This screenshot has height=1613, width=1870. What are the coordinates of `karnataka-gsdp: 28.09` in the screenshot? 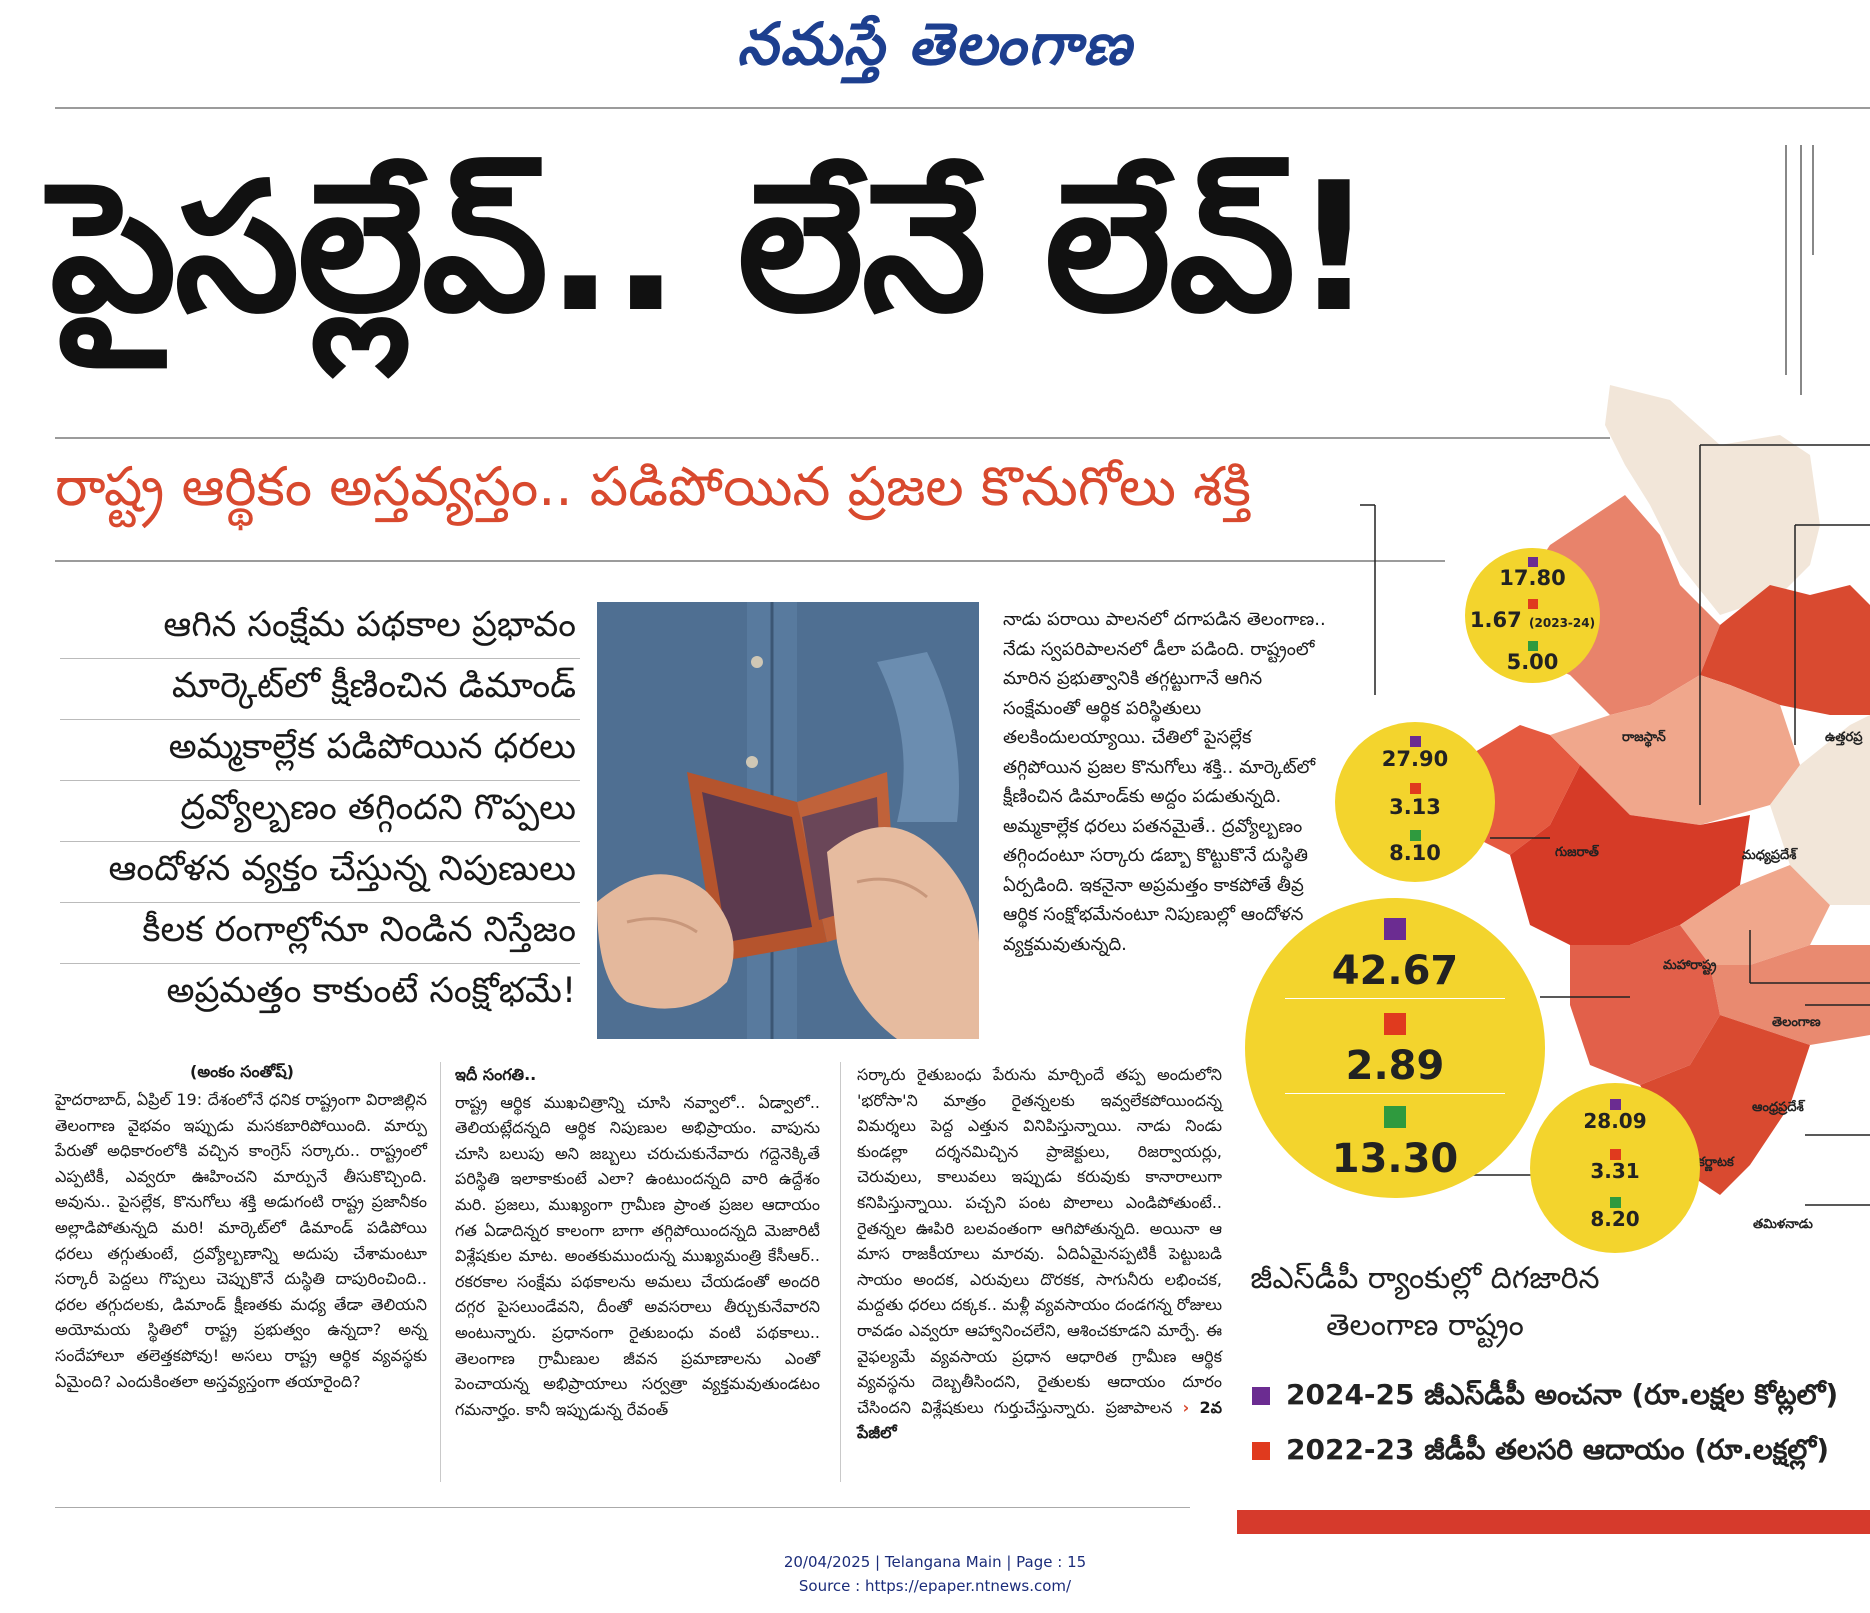 It's located at (1615, 1121).